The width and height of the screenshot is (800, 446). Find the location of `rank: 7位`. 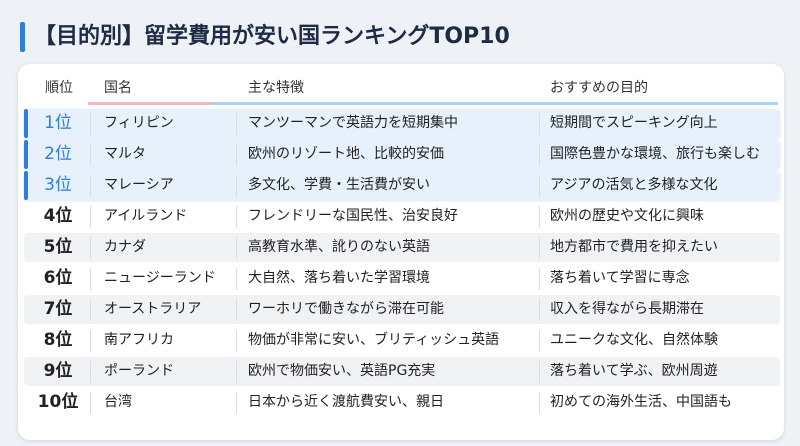

rank: 7位 is located at coordinates (58, 309).